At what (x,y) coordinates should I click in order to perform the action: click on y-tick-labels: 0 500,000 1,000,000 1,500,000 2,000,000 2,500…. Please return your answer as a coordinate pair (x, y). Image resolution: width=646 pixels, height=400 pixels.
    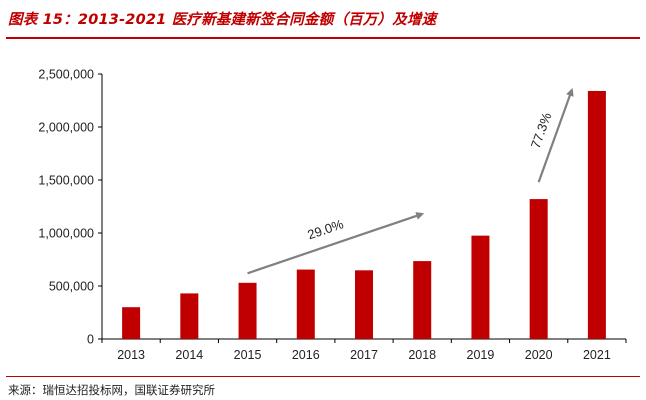
    Looking at the image, I should click on (66, 207).